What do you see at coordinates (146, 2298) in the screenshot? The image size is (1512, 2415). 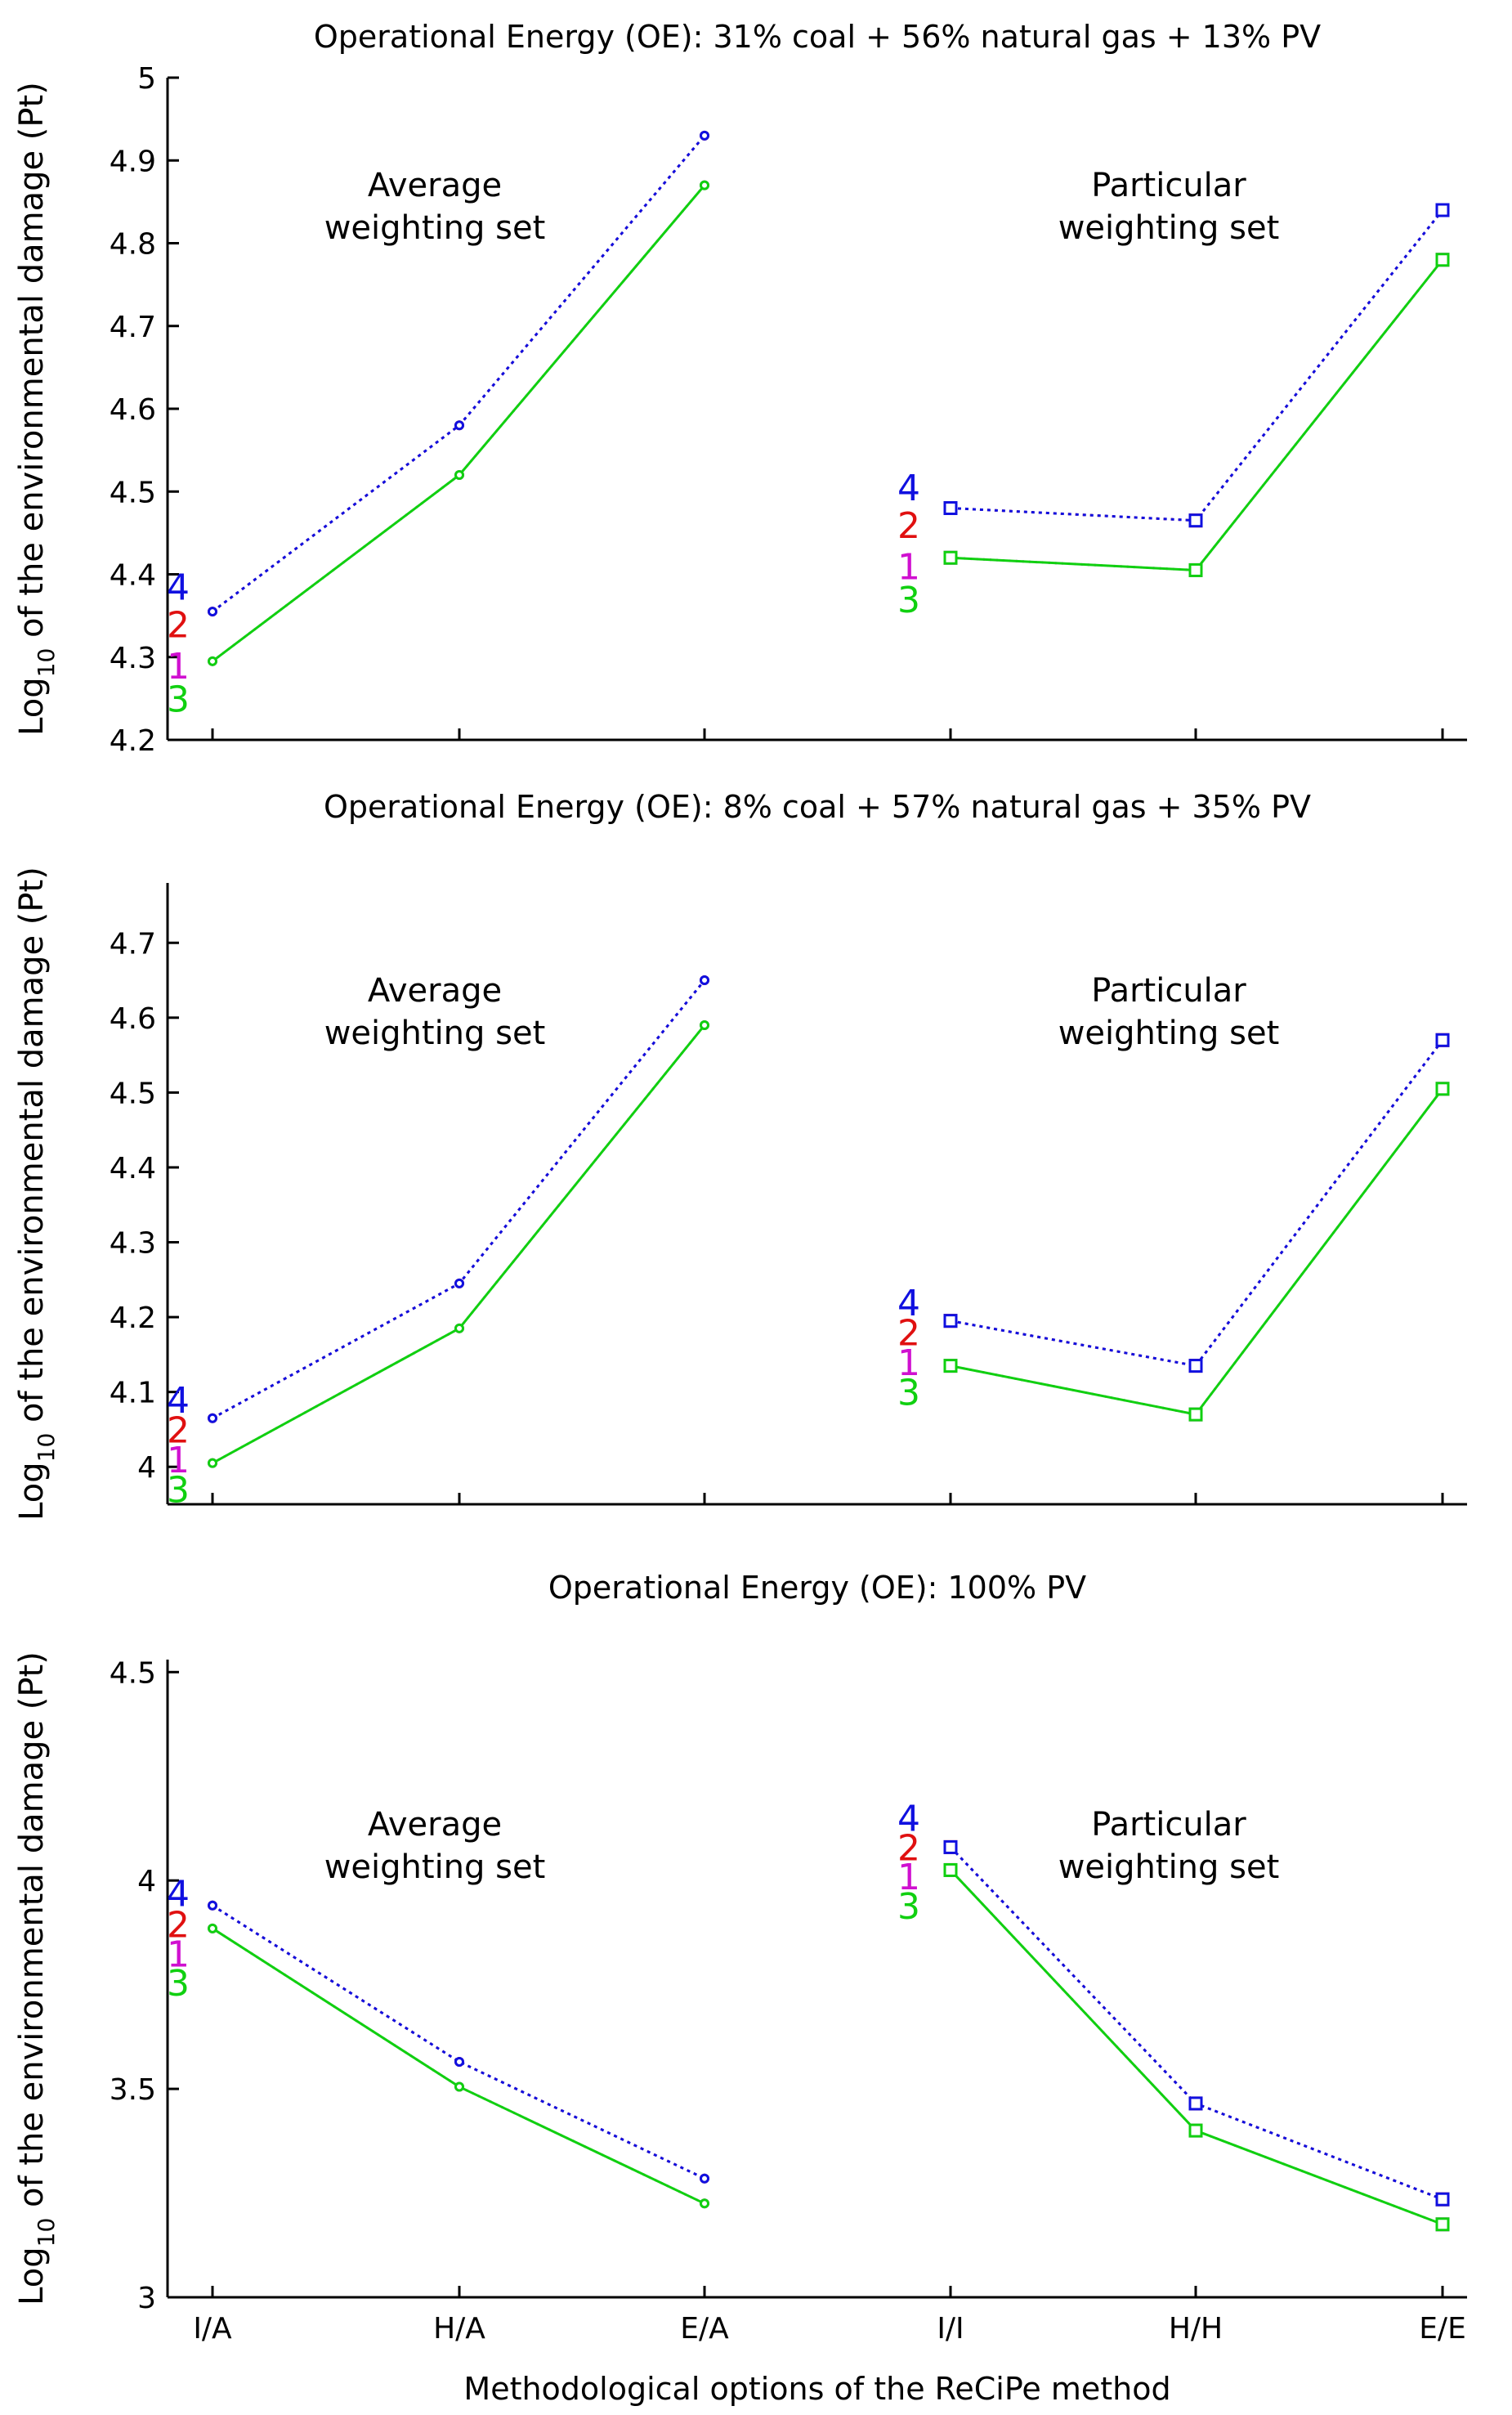 I see `y-tick-label: 3` at bounding box center [146, 2298].